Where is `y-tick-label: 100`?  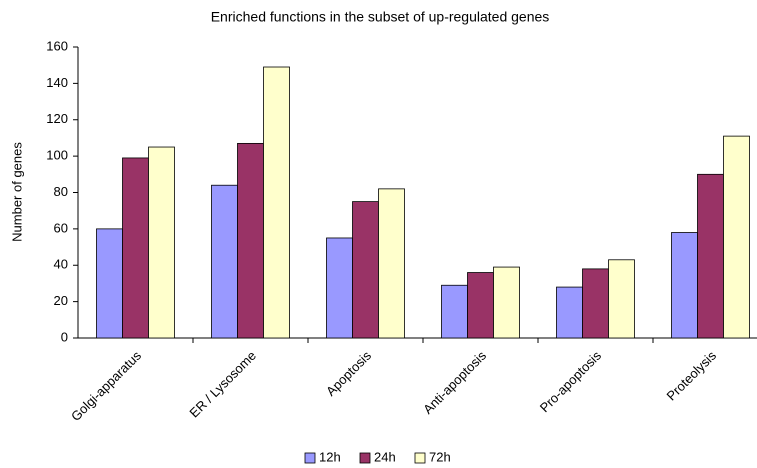
y-tick-label: 100 is located at coordinates (57, 155).